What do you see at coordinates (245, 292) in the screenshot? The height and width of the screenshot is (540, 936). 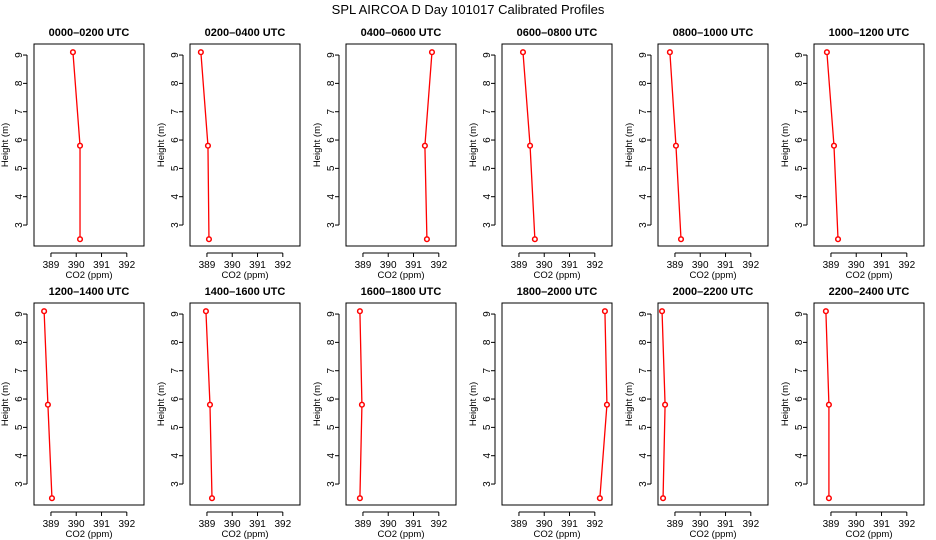 I see `panel-title: 1400–1600 UTC` at bounding box center [245, 292].